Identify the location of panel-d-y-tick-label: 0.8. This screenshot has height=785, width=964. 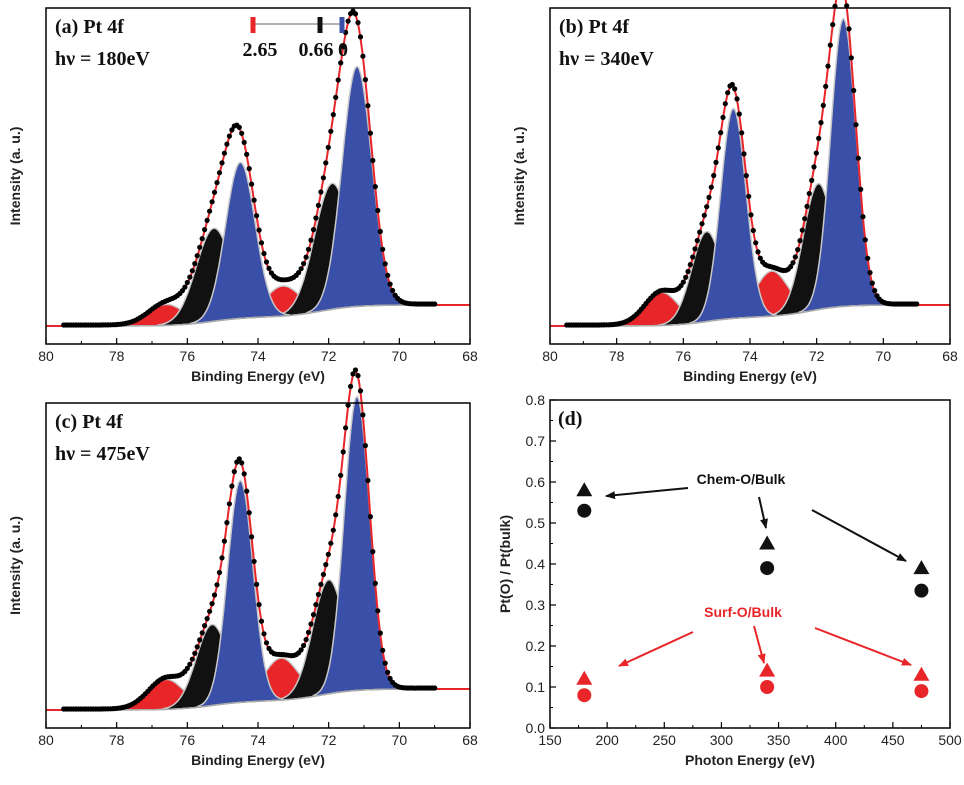
(536, 400).